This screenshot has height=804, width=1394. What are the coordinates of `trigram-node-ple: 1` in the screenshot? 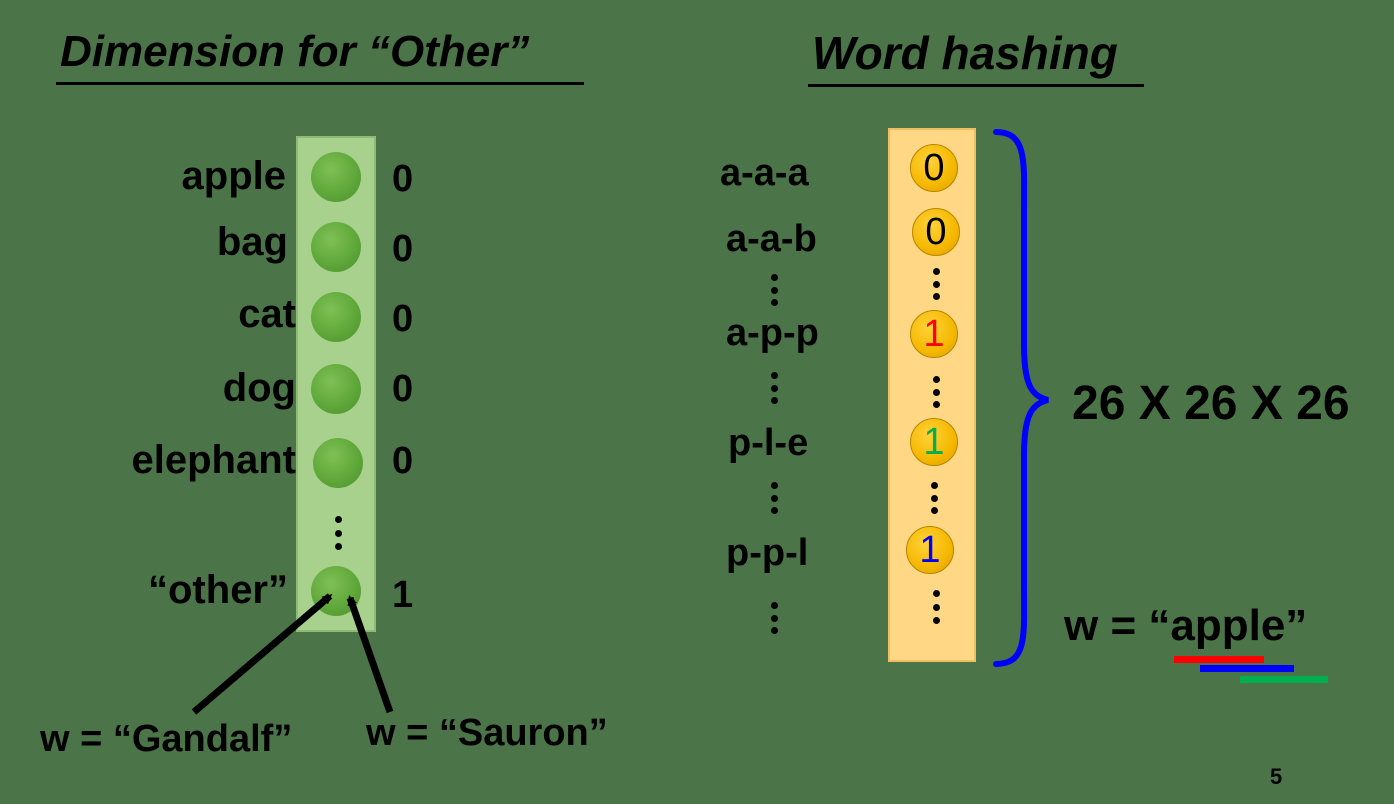 It's located at (934, 442).